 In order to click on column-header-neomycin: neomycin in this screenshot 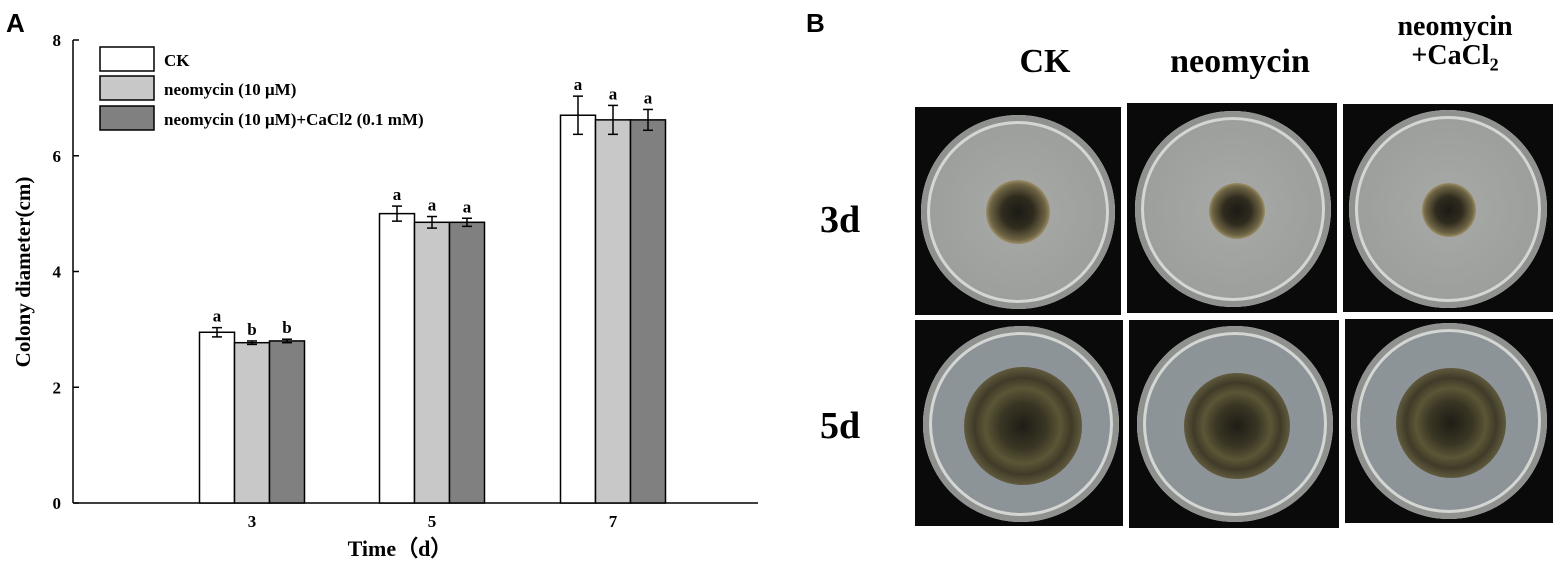, I will do `click(1240, 61)`.